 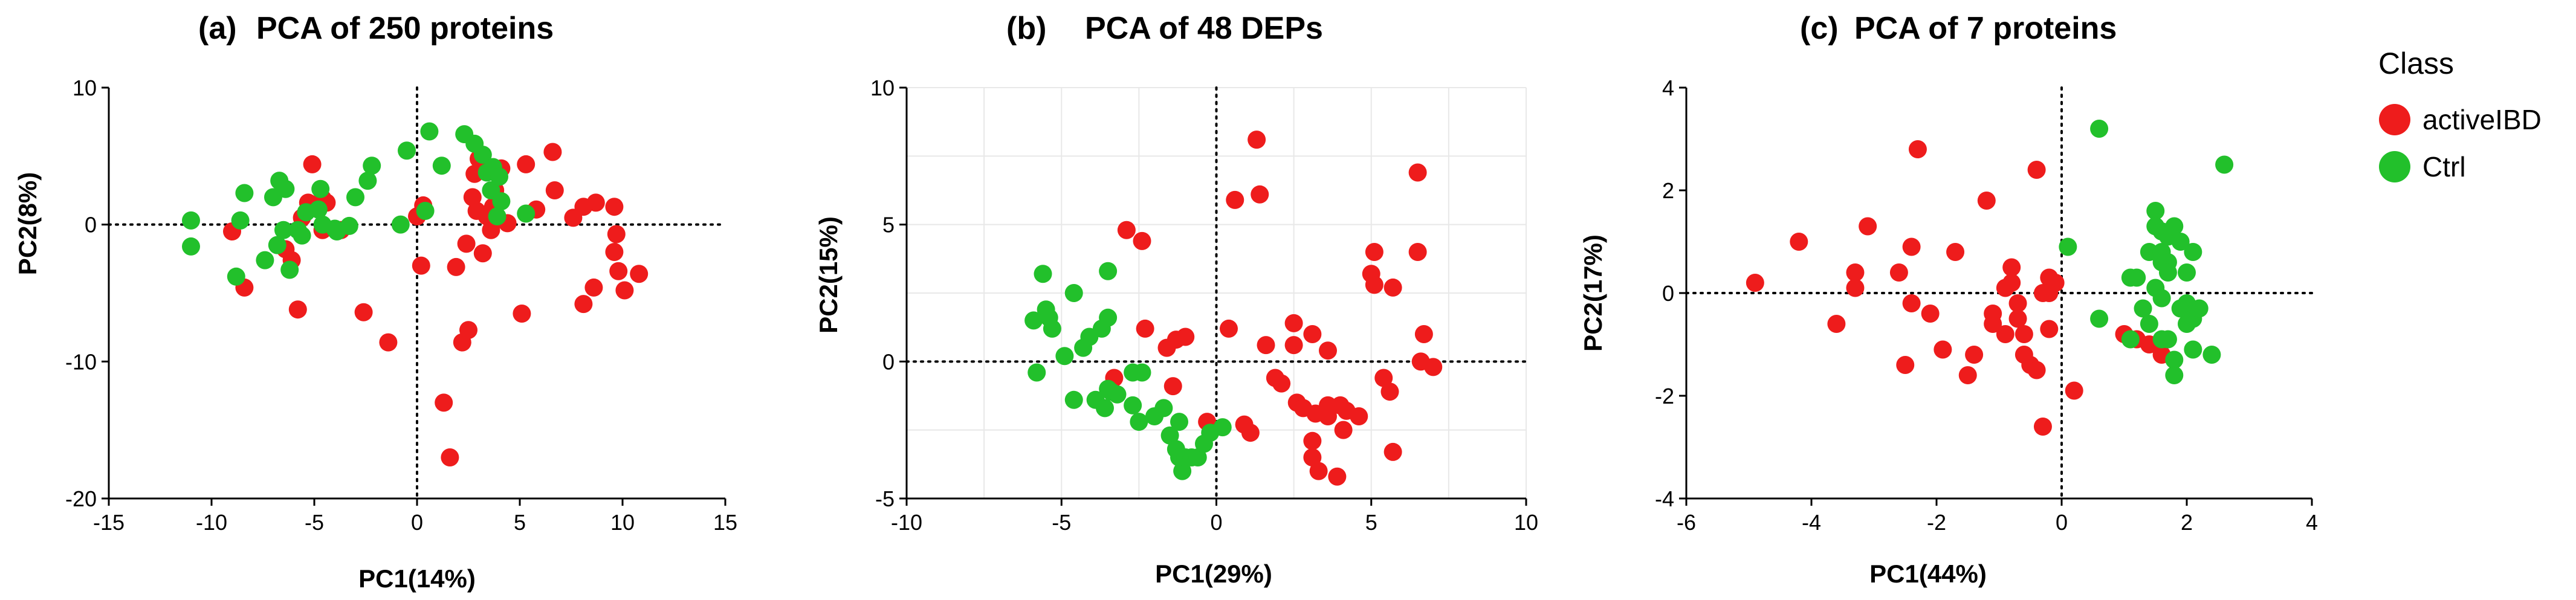 What do you see at coordinates (888, 225) in the screenshot?
I see `panel-b-y-tick-label: 5` at bounding box center [888, 225].